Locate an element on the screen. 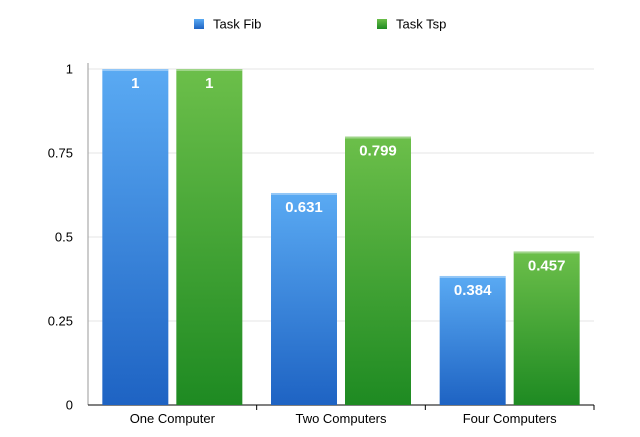  y-tick-label: 0.25 is located at coordinates (60, 321).